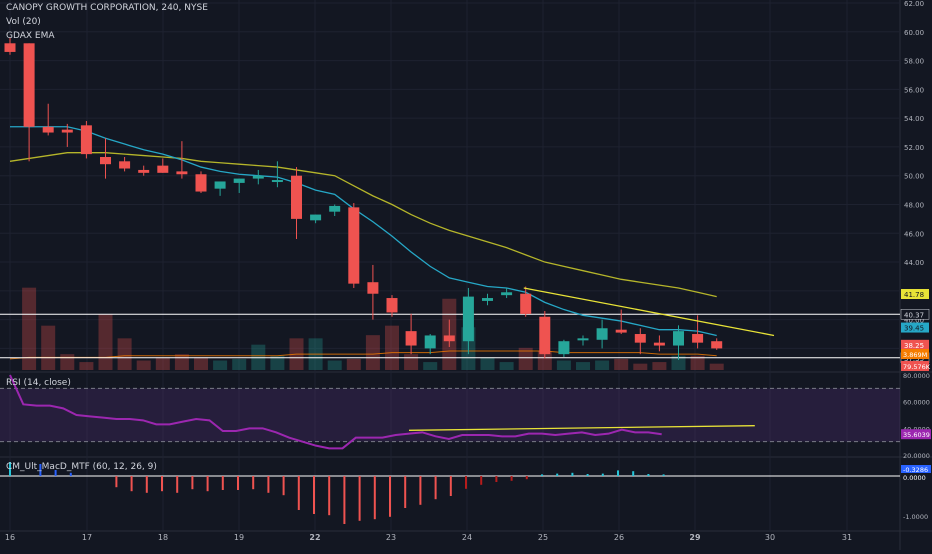  What do you see at coordinates (916, 403) in the screenshot?
I see `rsi-y-tick-label: 60.0000` at bounding box center [916, 403].